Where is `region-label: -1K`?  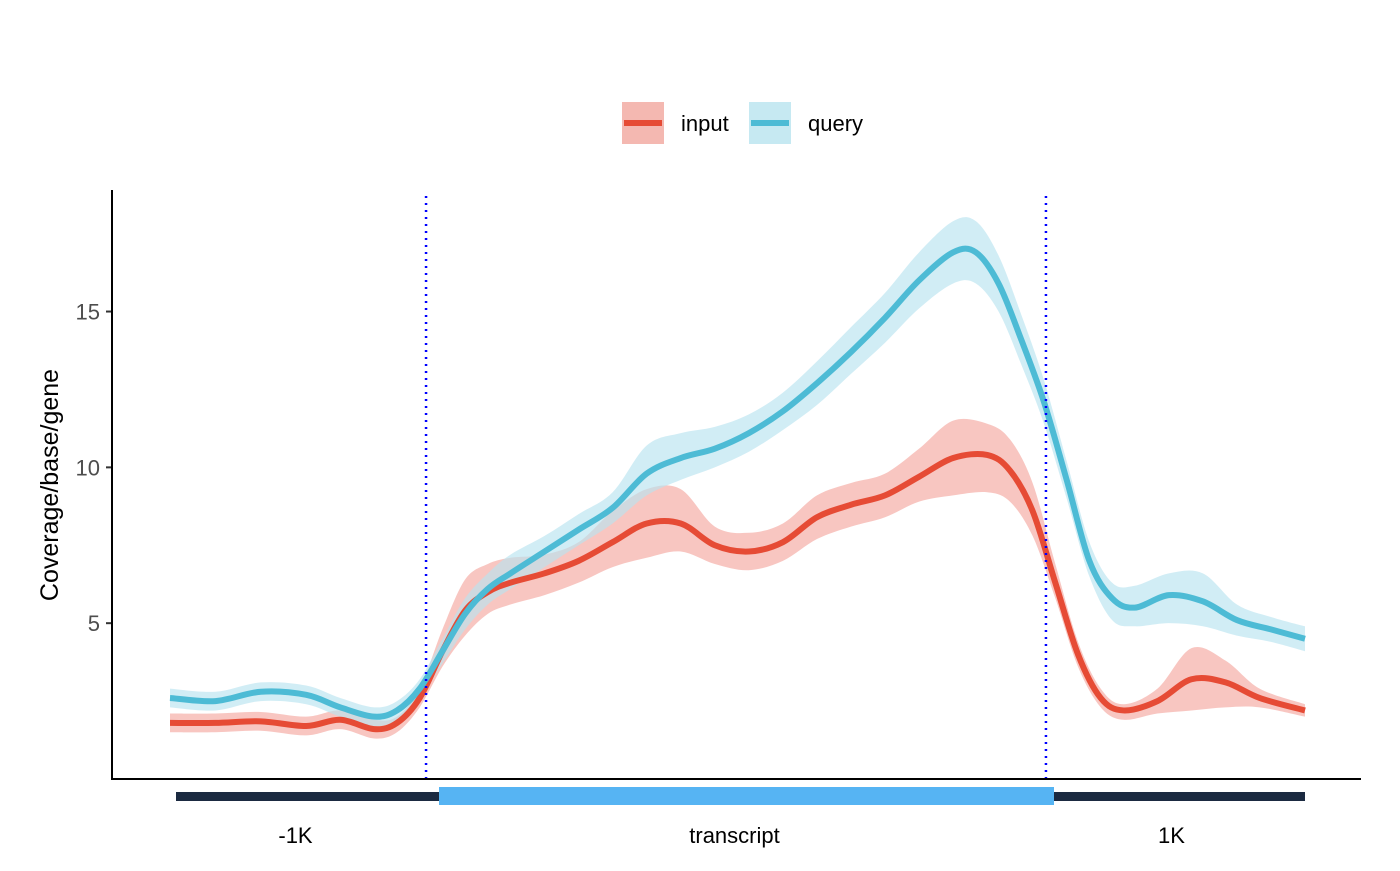
region-label: -1K is located at coordinates (295, 835).